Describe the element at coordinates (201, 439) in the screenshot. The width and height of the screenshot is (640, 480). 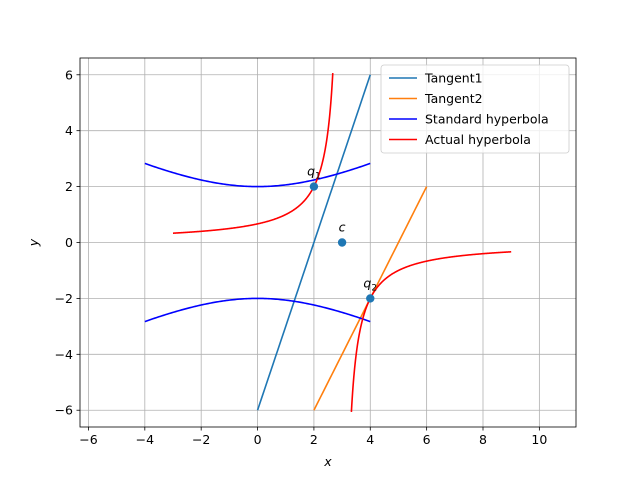
I see `x-tick-label: −2` at that location.